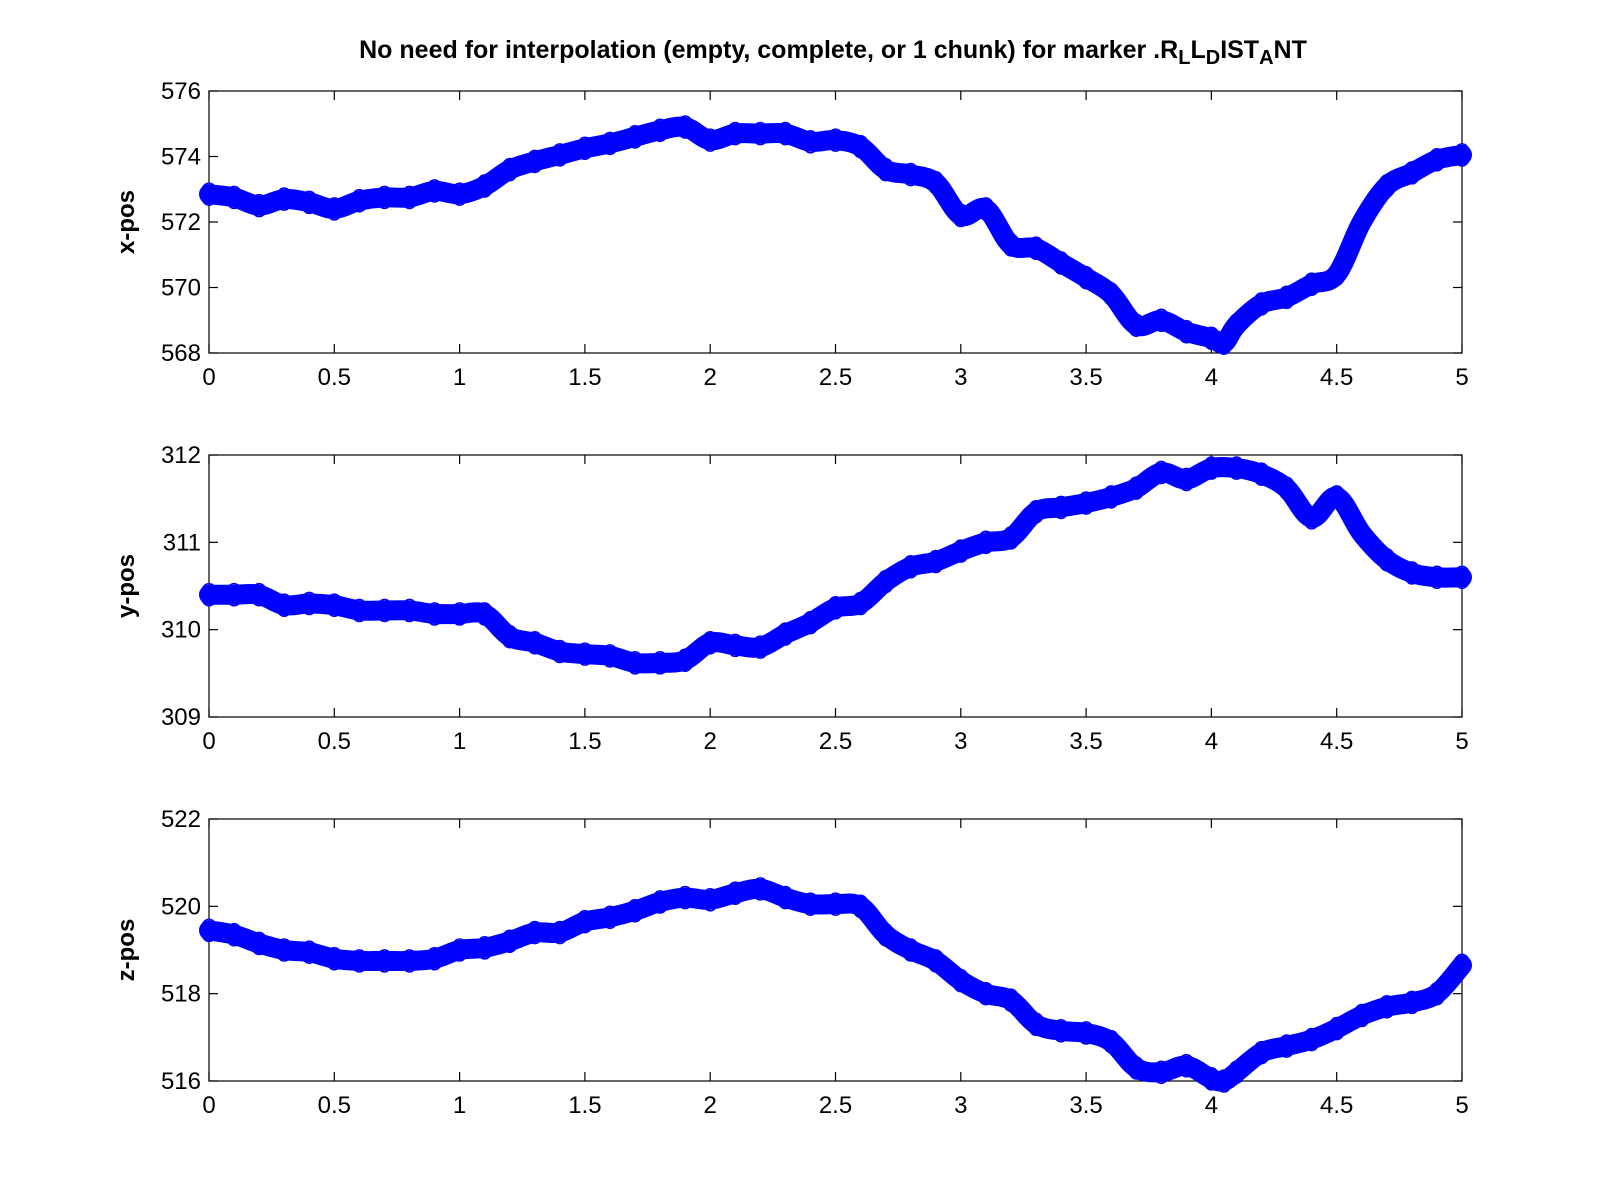 The height and width of the screenshot is (1200, 1600). I want to click on series-z-pos, so click(835, 985).